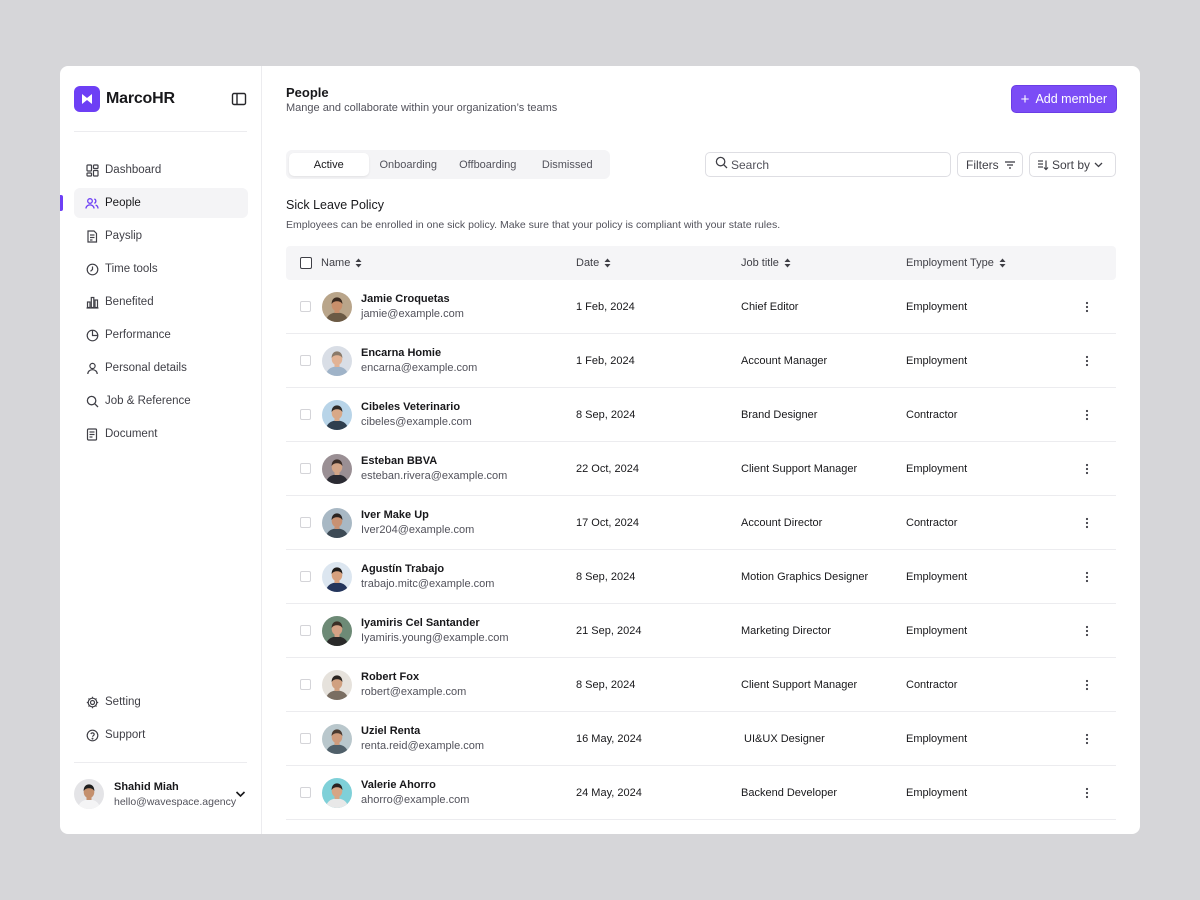 Image resolution: width=1200 pixels, height=900 pixels. What do you see at coordinates (398, 785) in the screenshot?
I see `employee-name: Valerie Ahorro` at bounding box center [398, 785].